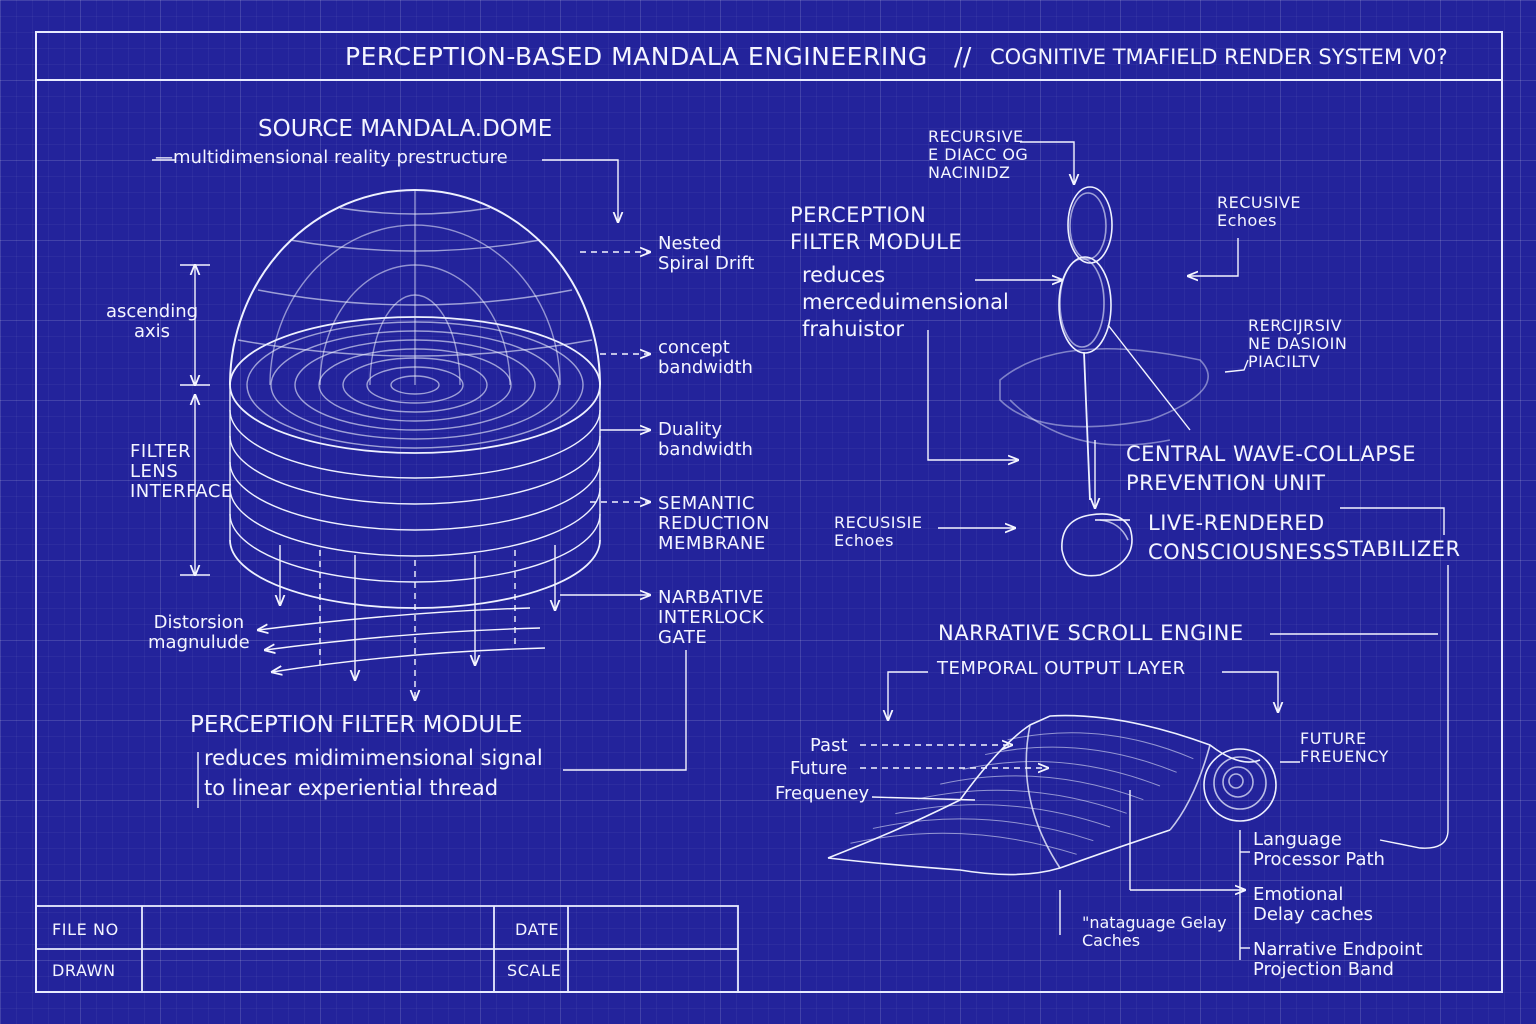 This screenshot has height=1024, width=1536. What do you see at coordinates (1104, 381) in the screenshot?
I see `filter-figure` at bounding box center [1104, 381].